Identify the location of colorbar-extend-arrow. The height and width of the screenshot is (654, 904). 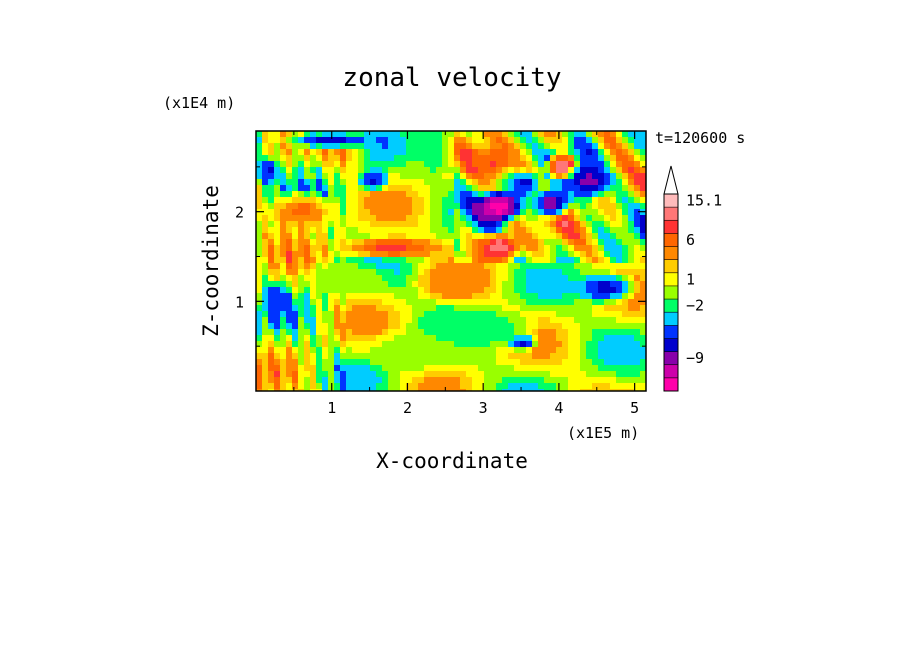
(671, 180).